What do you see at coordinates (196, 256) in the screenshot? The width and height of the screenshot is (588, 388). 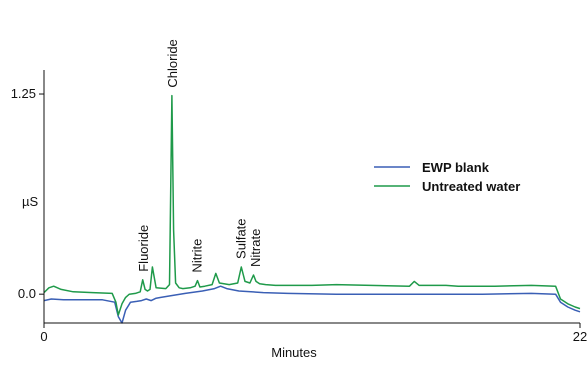 I see `peak-label-nitrite: Nitrite` at bounding box center [196, 256].